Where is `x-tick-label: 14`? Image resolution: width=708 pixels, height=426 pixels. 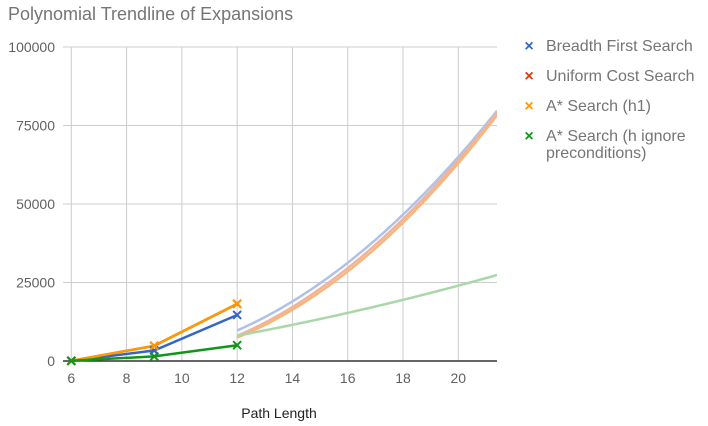 x-tick-label: 14 is located at coordinates (293, 378).